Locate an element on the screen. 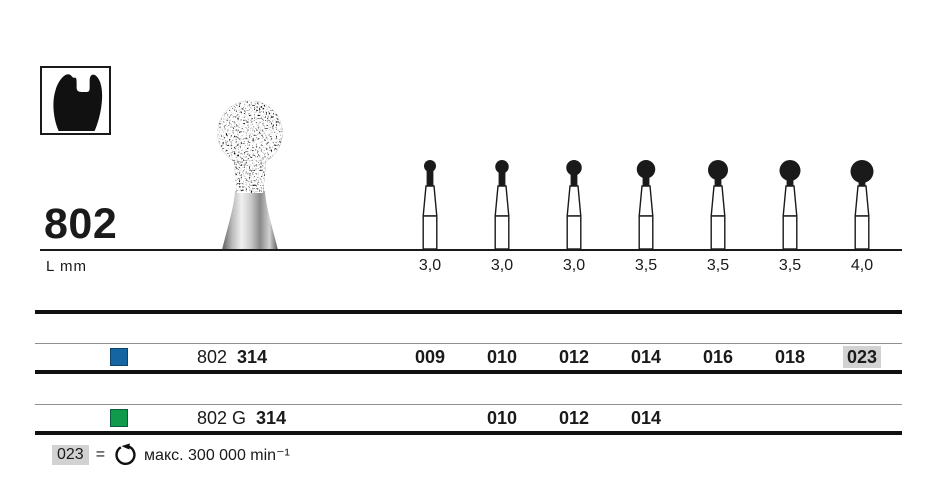 This screenshot has width=935, height=500. highlighted-size: 023 is located at coordinates (862, 357).